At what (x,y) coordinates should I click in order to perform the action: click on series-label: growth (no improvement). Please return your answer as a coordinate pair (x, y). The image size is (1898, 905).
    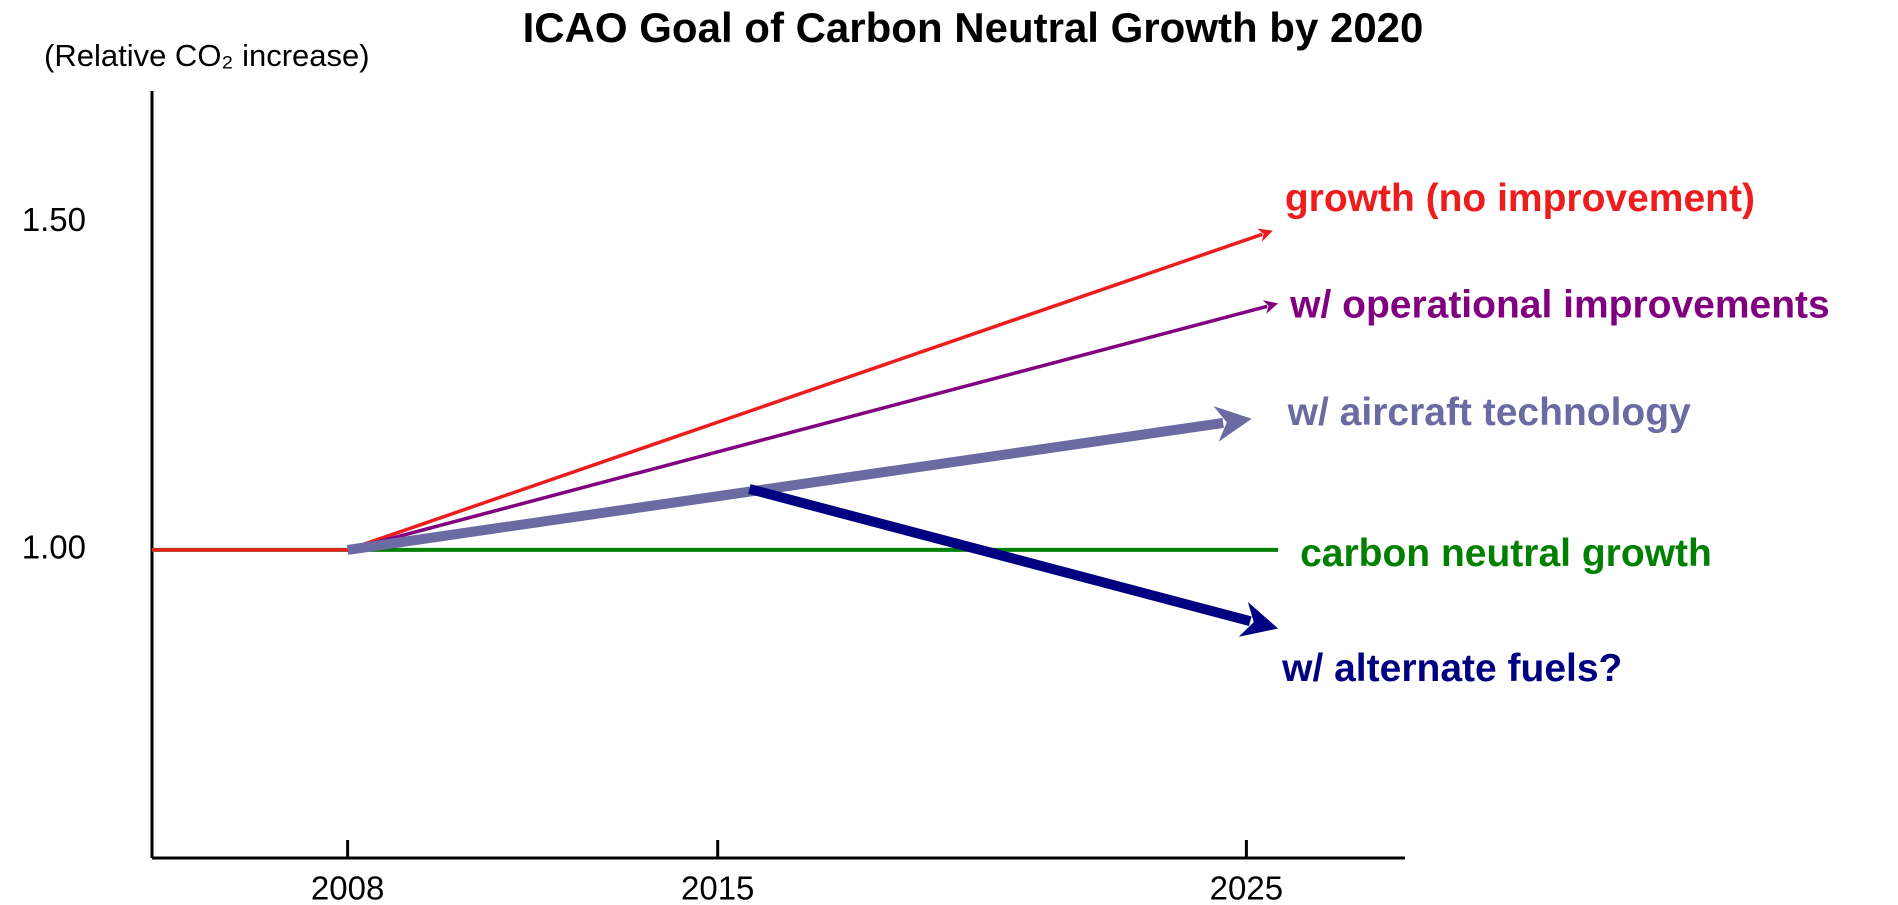
    Looking at the image, I should click on (1520, 198).